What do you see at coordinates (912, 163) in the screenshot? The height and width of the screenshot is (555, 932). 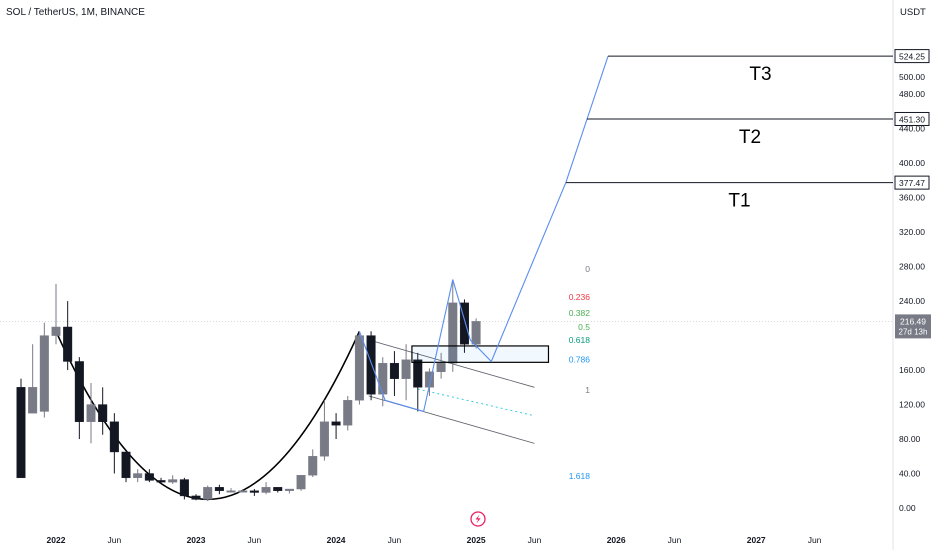 I see `y-tick-label: 400.00` at bounding box center [912, 163].